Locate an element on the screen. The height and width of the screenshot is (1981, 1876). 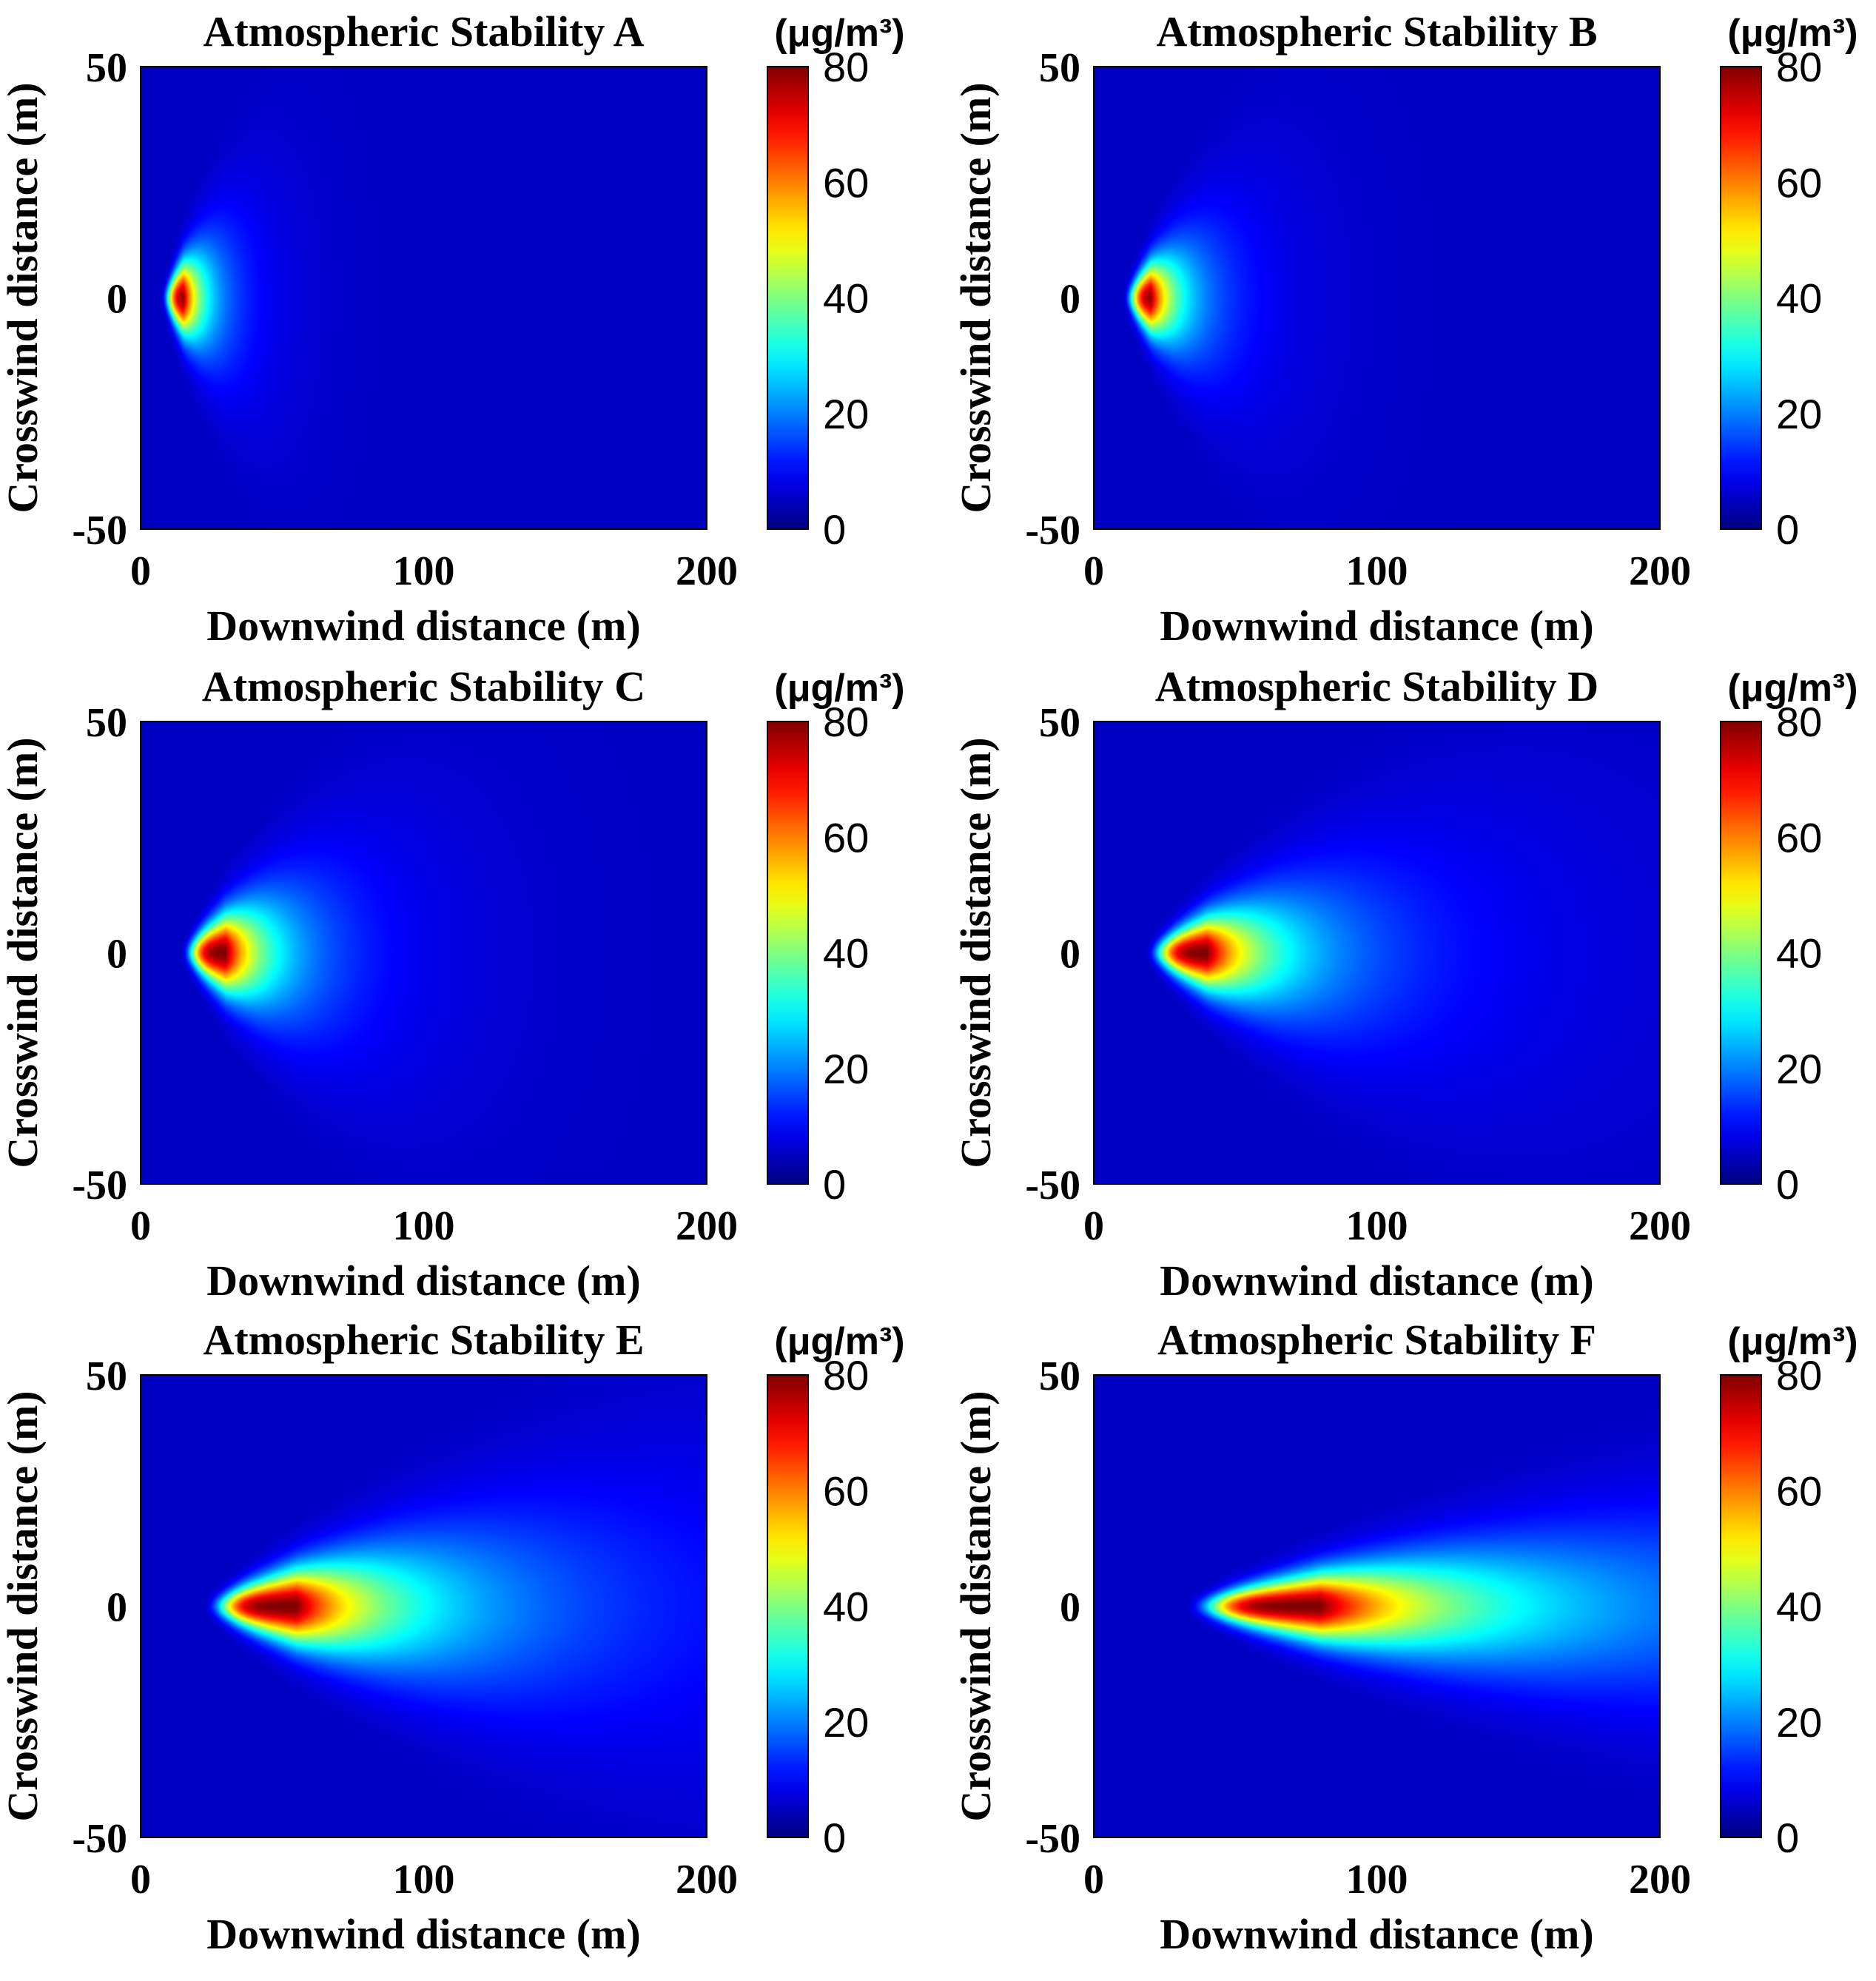
heatmap-panel-d is located at coordinates (1377, 953).